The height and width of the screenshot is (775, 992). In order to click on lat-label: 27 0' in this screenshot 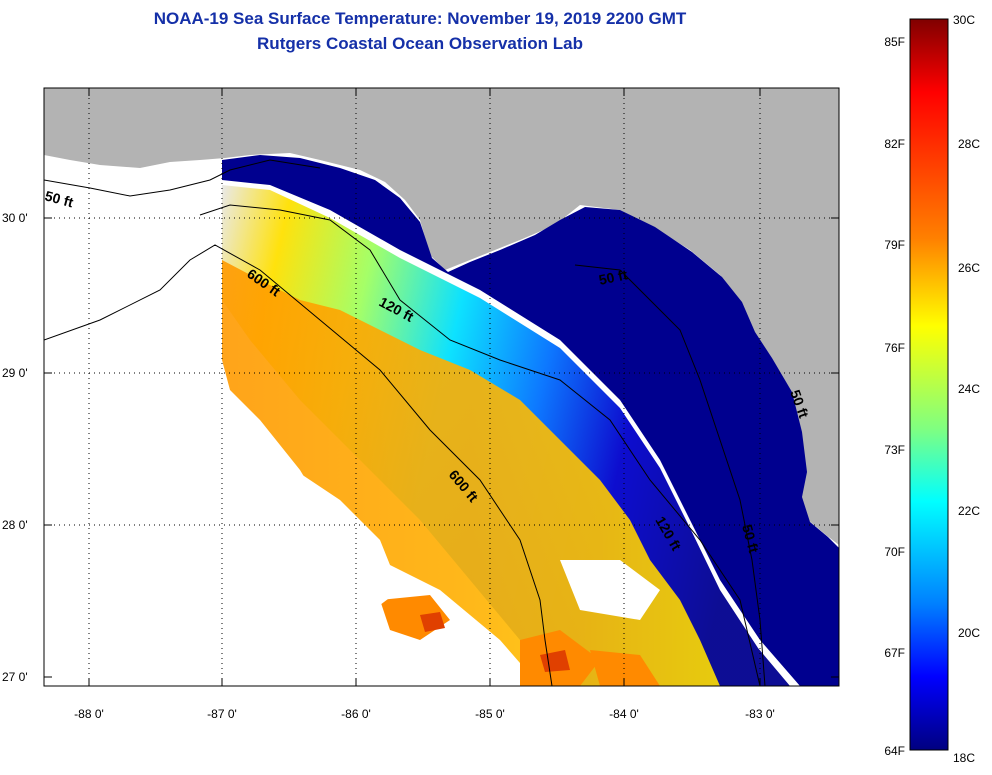, I will do `click(15, 677)`.